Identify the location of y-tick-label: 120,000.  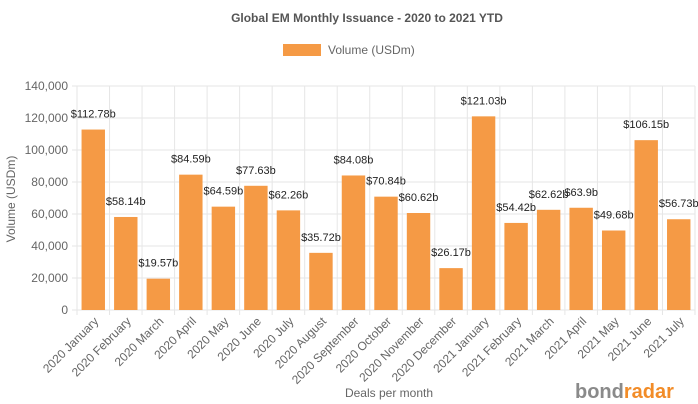
(47, 118).